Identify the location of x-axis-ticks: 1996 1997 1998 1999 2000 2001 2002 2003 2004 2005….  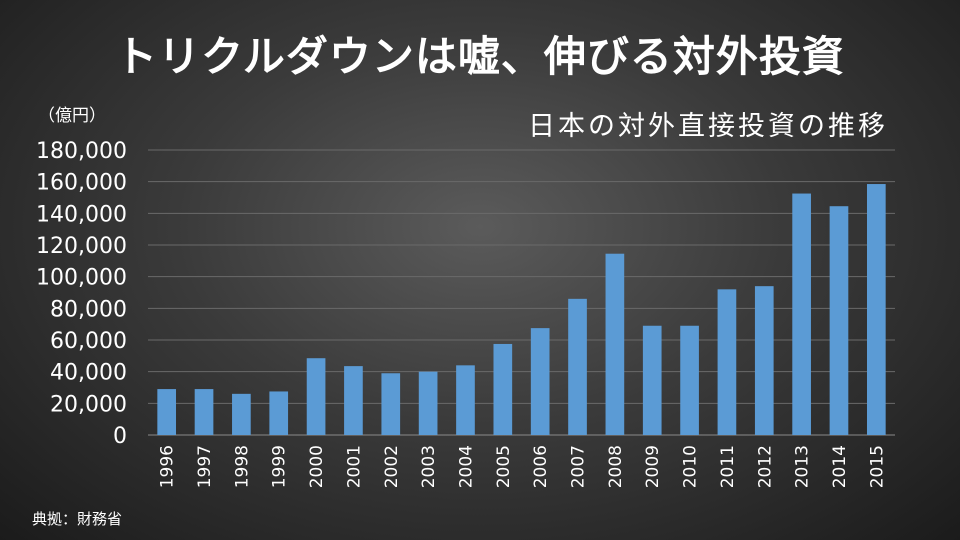
(523, 466).